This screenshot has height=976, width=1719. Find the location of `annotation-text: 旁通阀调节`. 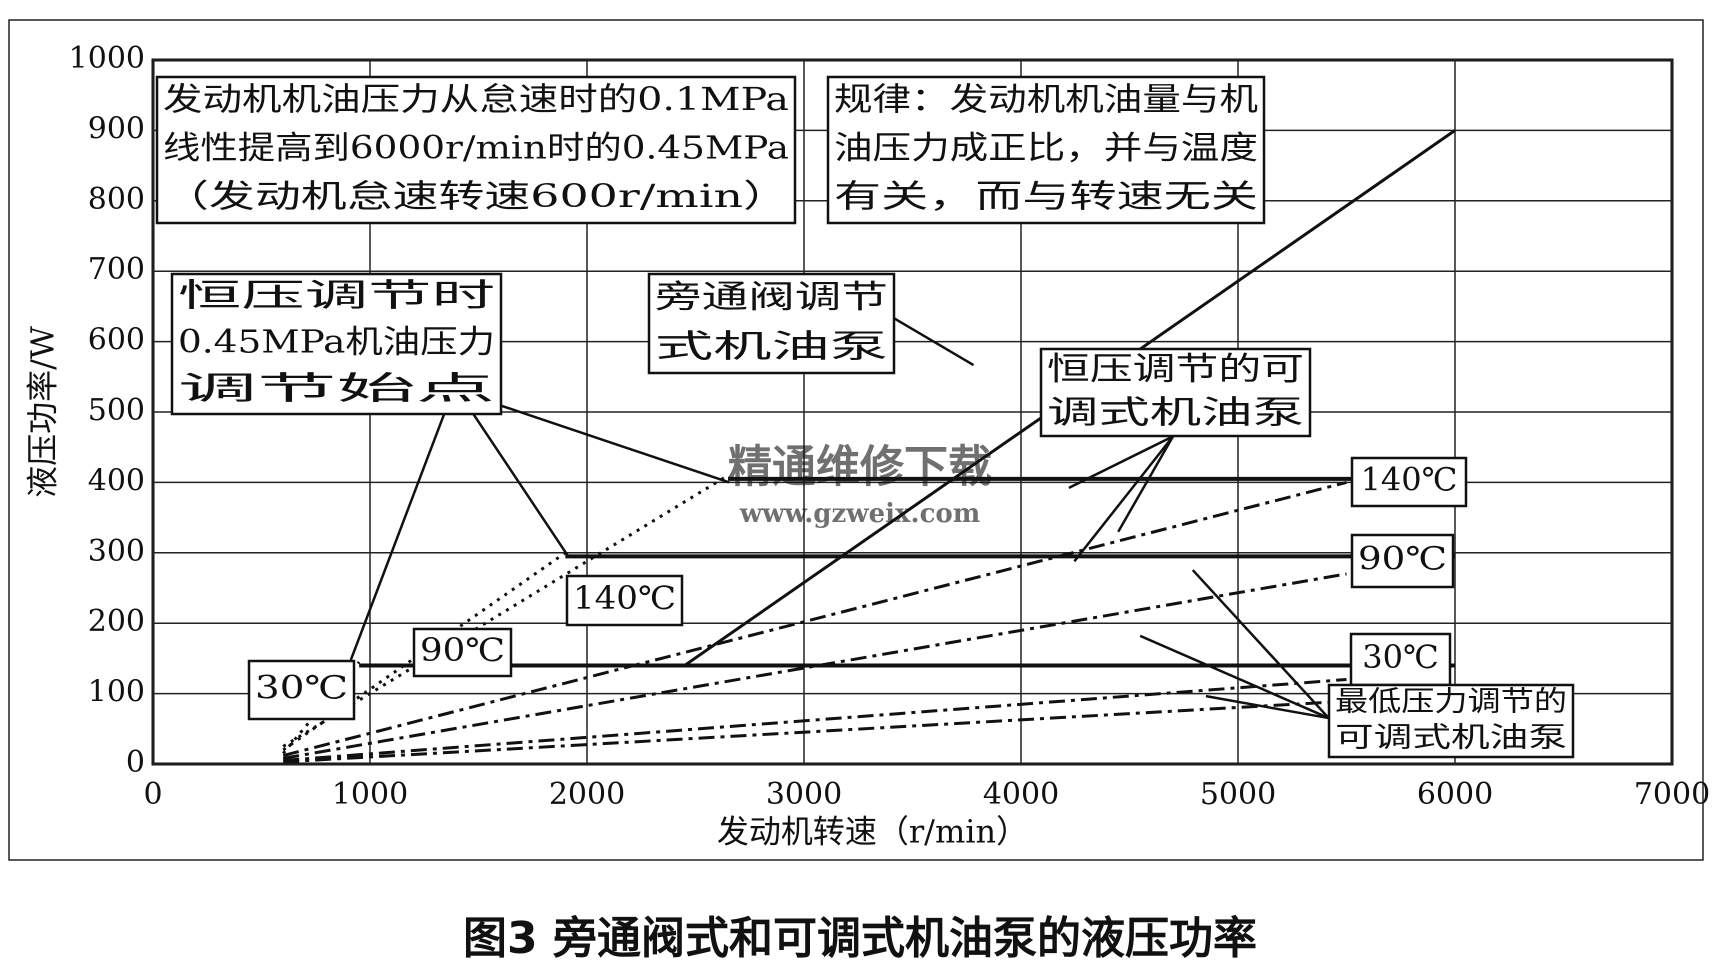

annotation-text: 旁通阀调节 is located at coordinates (771, 296).